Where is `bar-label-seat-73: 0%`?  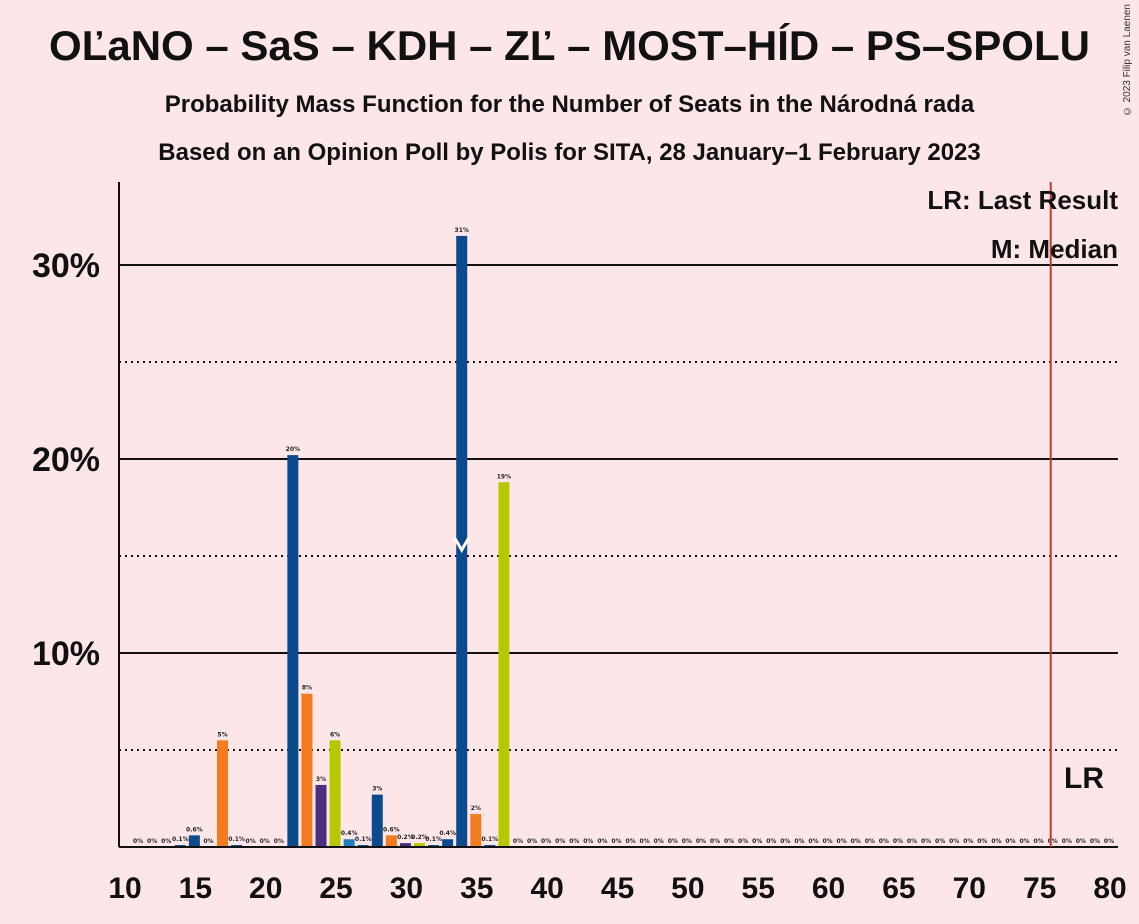
bar-label-seat-73: 0% is located at coordinates (1010, 841).